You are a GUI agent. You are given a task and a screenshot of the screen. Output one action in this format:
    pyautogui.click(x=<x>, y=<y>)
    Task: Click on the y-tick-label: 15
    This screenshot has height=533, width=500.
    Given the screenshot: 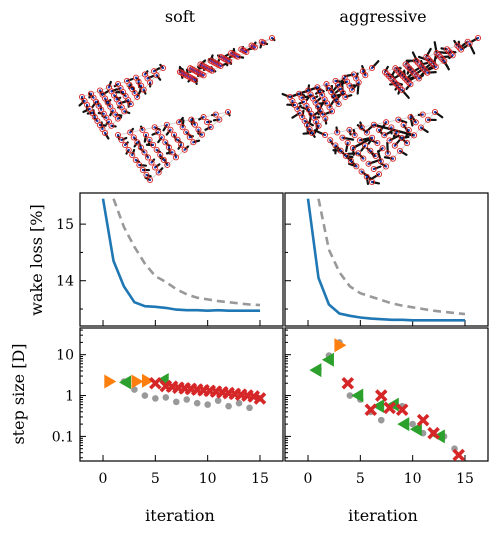 What is the action you would take?
    pyautogui.click(x=65, y=225)
    